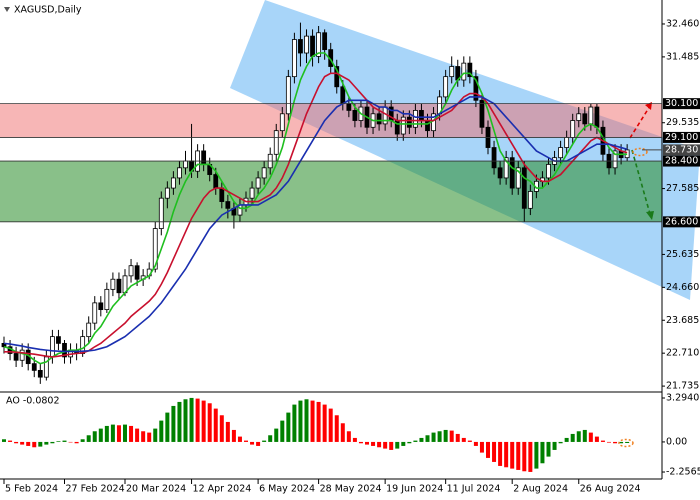 The image size is (700, 500). Describe the element at coordinates (682, 122) in the screenshot. I see `y-tick-label: 29.535` at that location.